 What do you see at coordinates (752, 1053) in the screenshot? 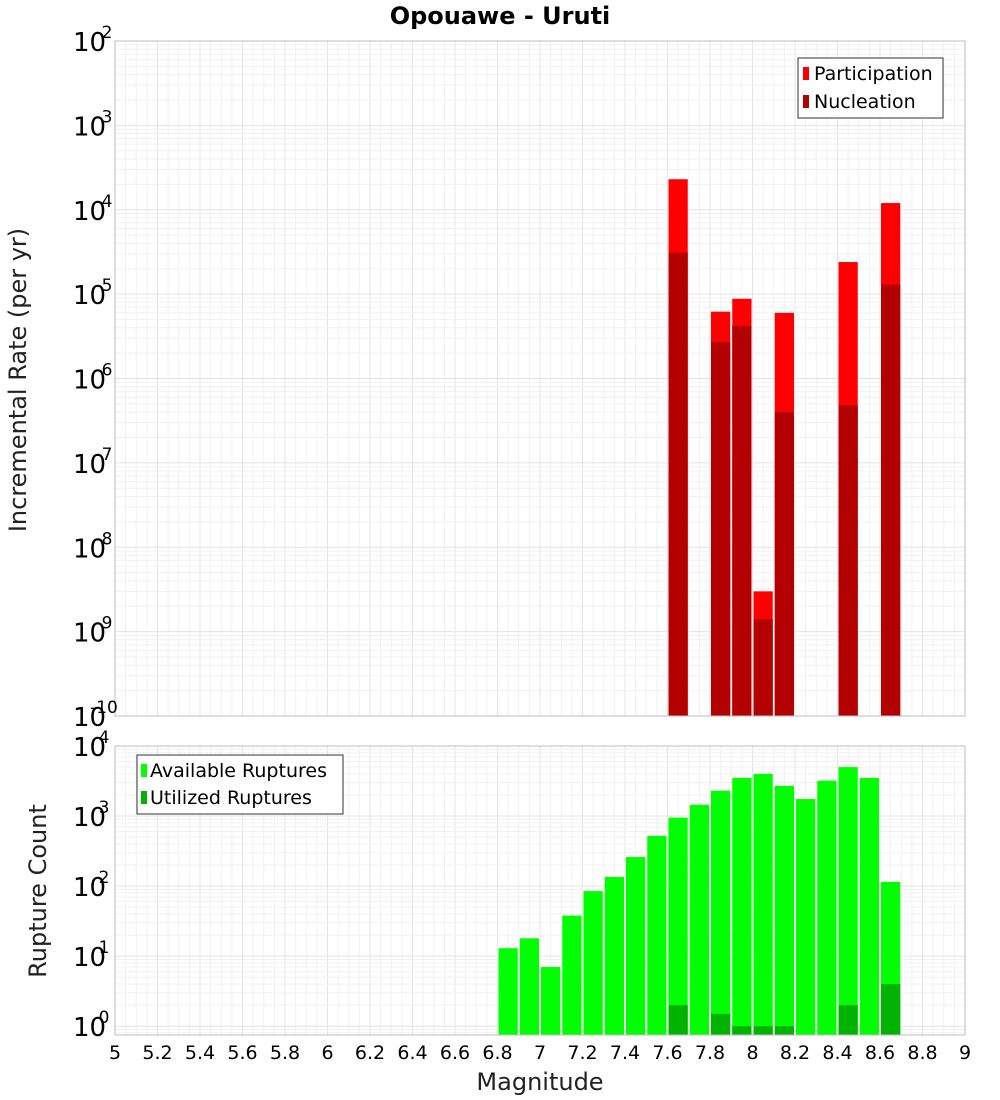
I see `x-tick-label: 8` at bounding box center [752, 1053].